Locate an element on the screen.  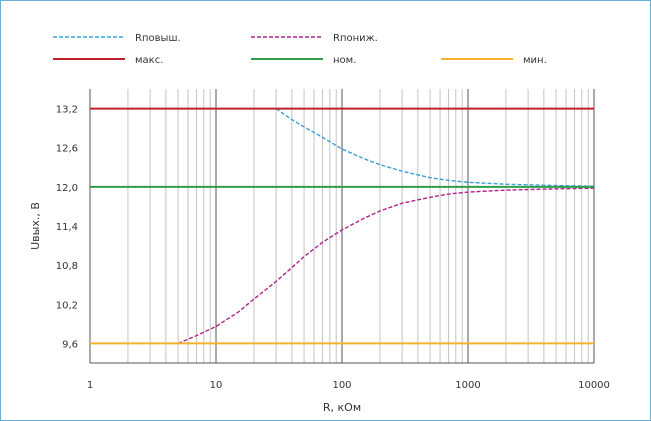
legend-label-3: макс. is located at coordinates (149, 60).